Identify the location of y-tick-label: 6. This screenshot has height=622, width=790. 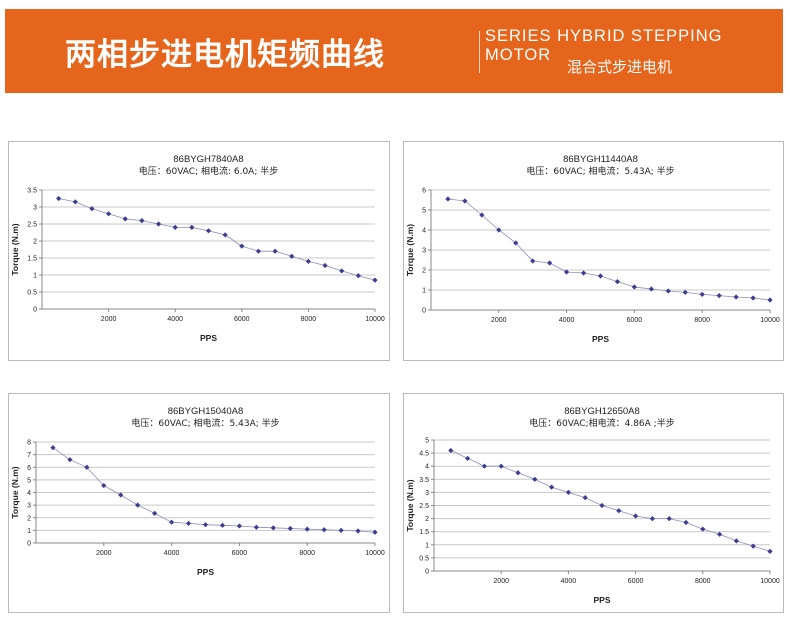
(29, 468).